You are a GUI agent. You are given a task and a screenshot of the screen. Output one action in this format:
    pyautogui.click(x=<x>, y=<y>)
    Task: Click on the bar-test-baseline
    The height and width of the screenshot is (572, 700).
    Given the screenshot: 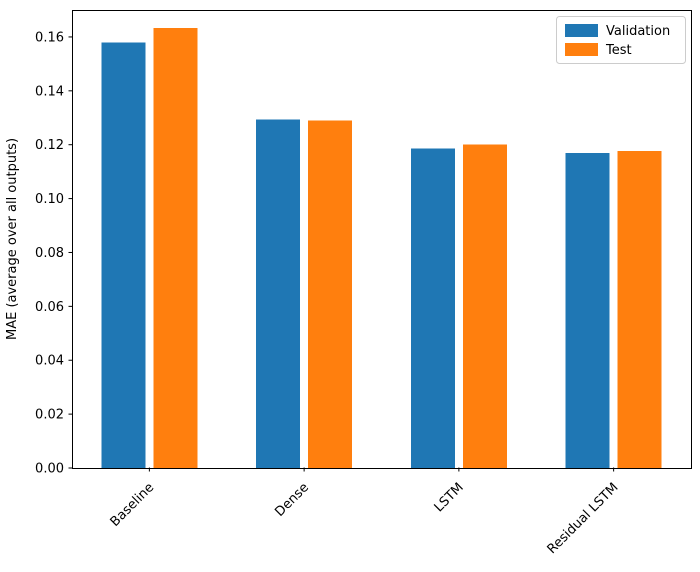 What is the action you would take?
    pyautogui.click(x=175, y=248)
    